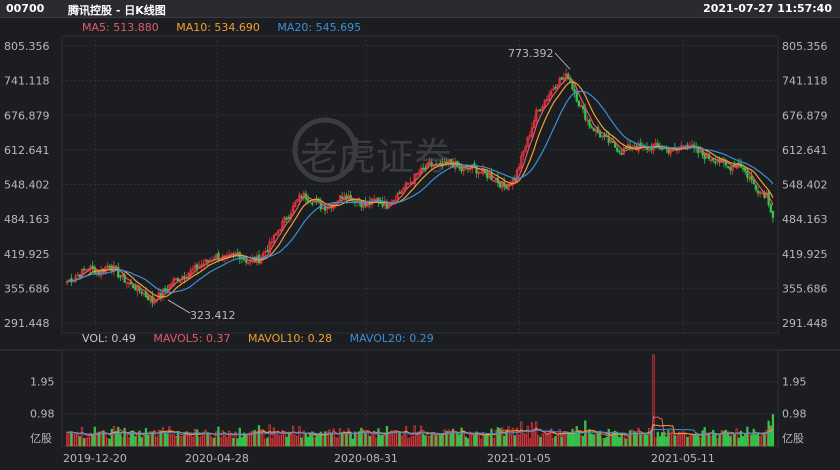  I want to click on mavol20-line, so click(420, 431).